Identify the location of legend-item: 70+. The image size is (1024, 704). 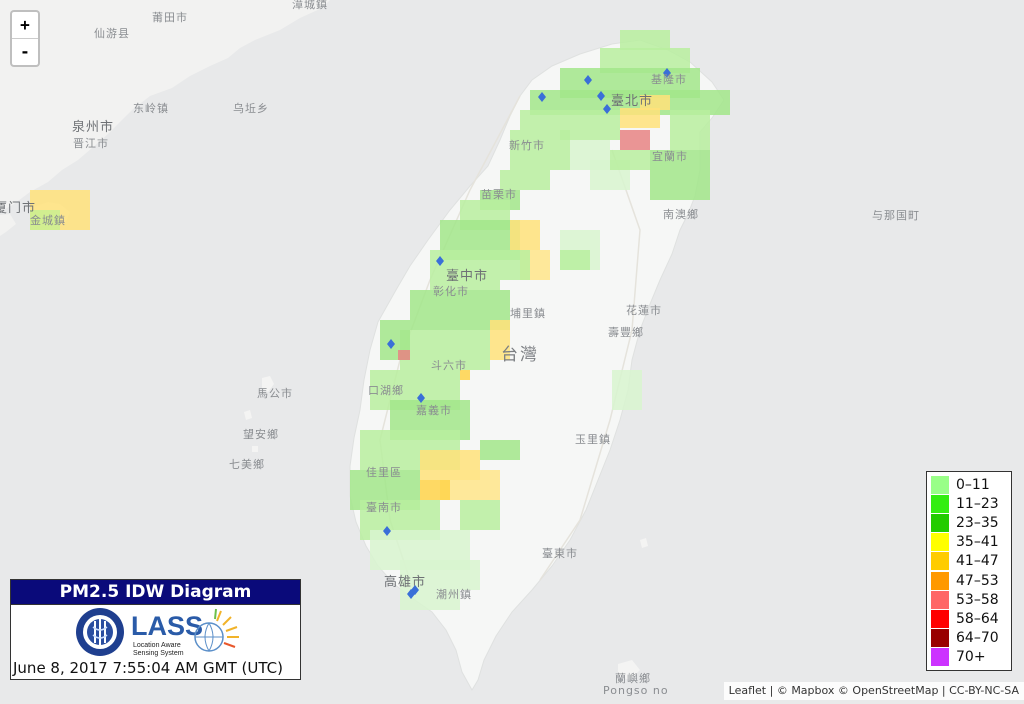
(969, 657).